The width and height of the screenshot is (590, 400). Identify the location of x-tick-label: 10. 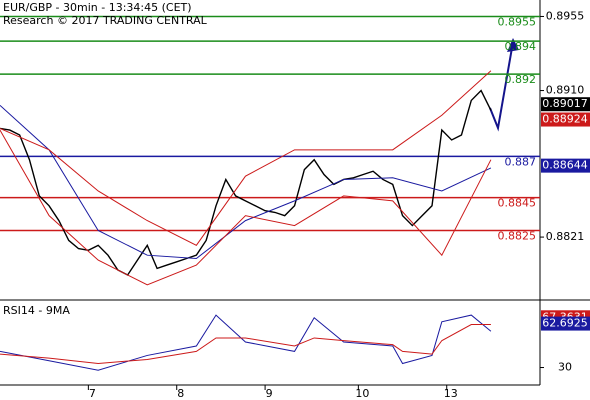
(362, 393).